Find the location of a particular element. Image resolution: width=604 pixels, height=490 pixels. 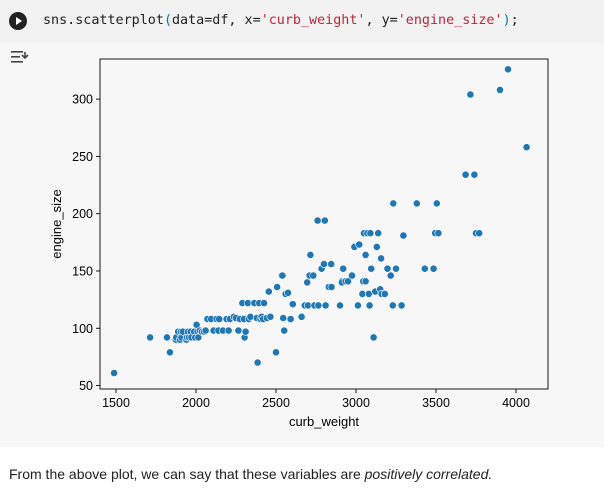

play-icon is located at coordinates (19, 21).